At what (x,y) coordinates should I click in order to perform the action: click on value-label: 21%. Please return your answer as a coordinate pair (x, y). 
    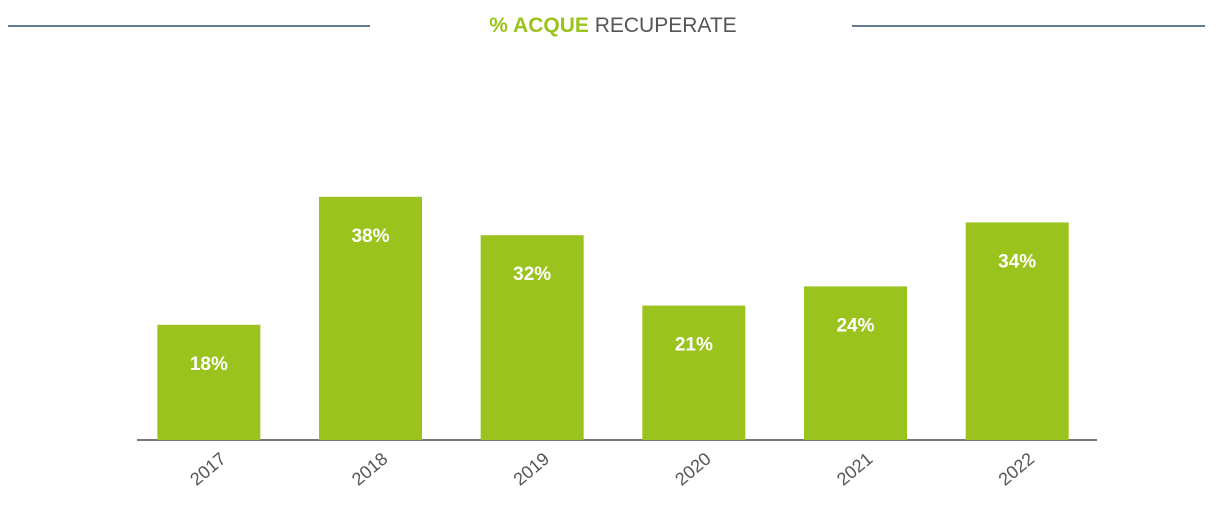
    Looking at the image, I should click on (694, 345).